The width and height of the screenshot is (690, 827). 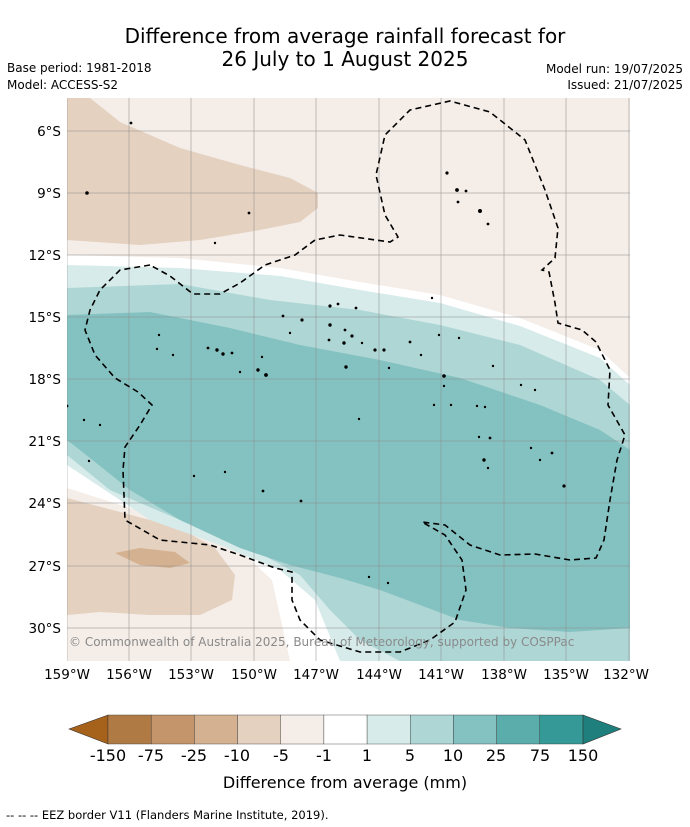 I want to click on colorbar-label: Difference from average (mm), so click(x=345, y=782).